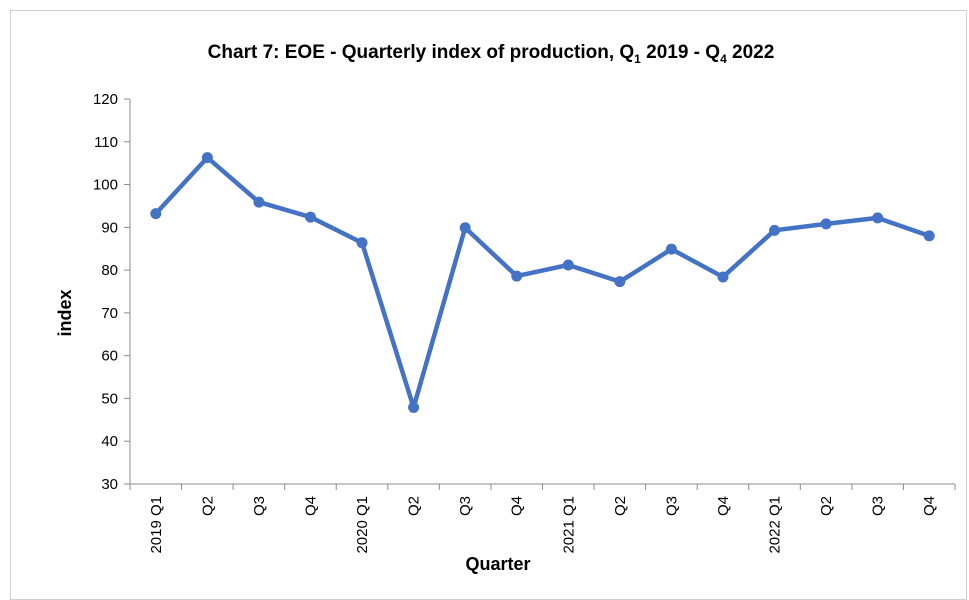 This screenshot has width=969, height=600. Describe the element at coordinates (109, 227) in the screenshot. I see `y-tick-label: 90` at that location.